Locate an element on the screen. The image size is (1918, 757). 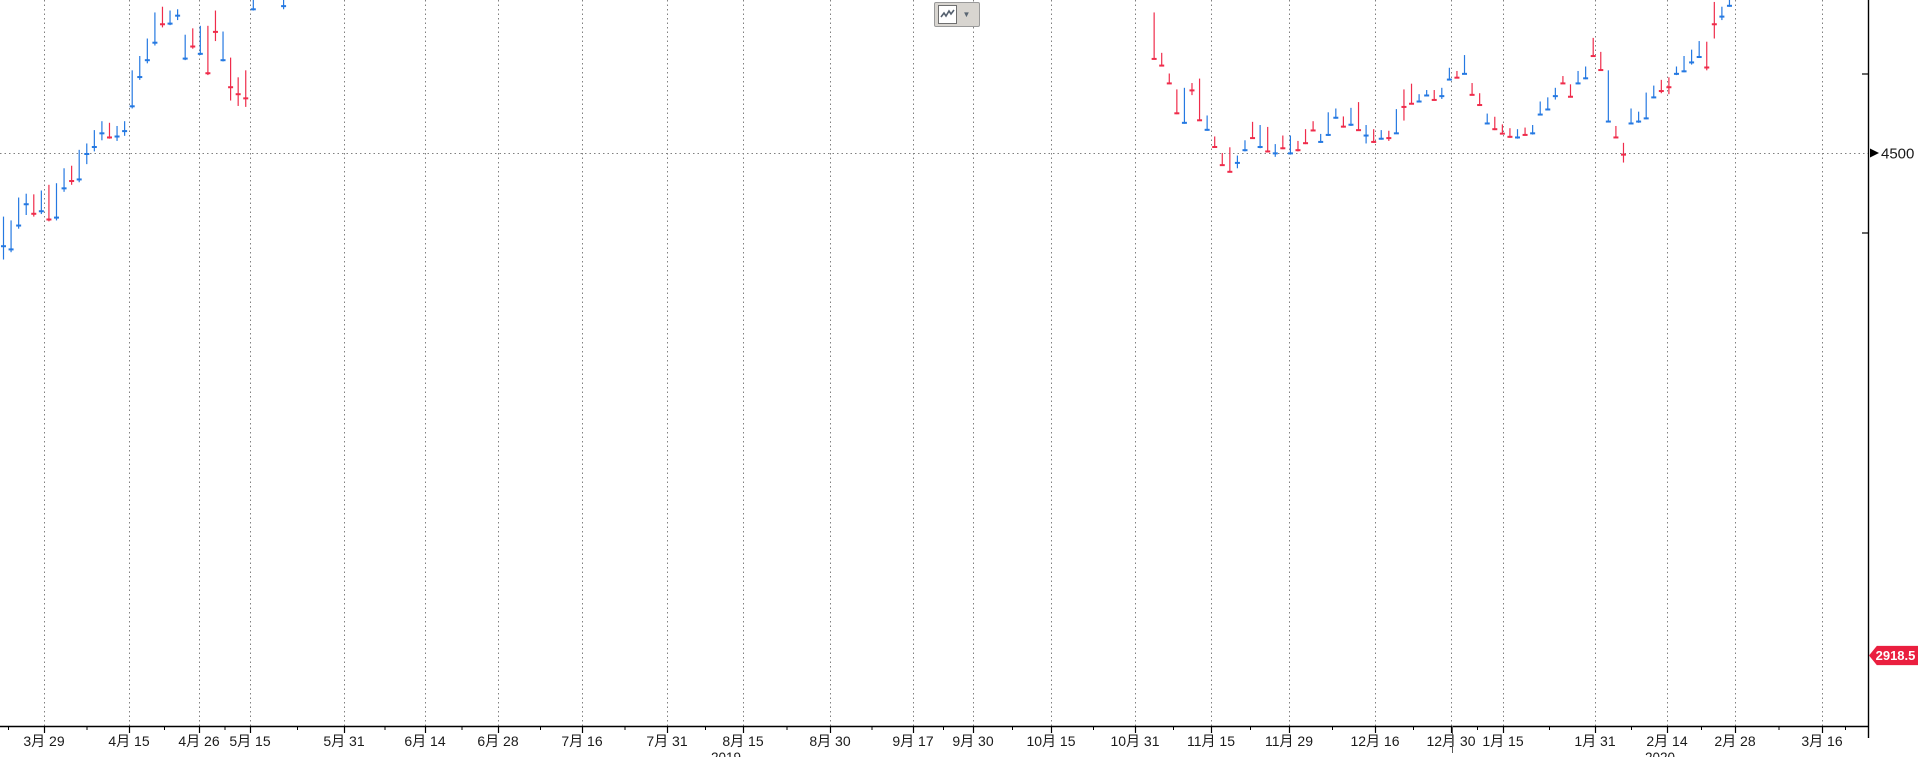
chart-type-button: ▼ is located at coordinates (957, 14).